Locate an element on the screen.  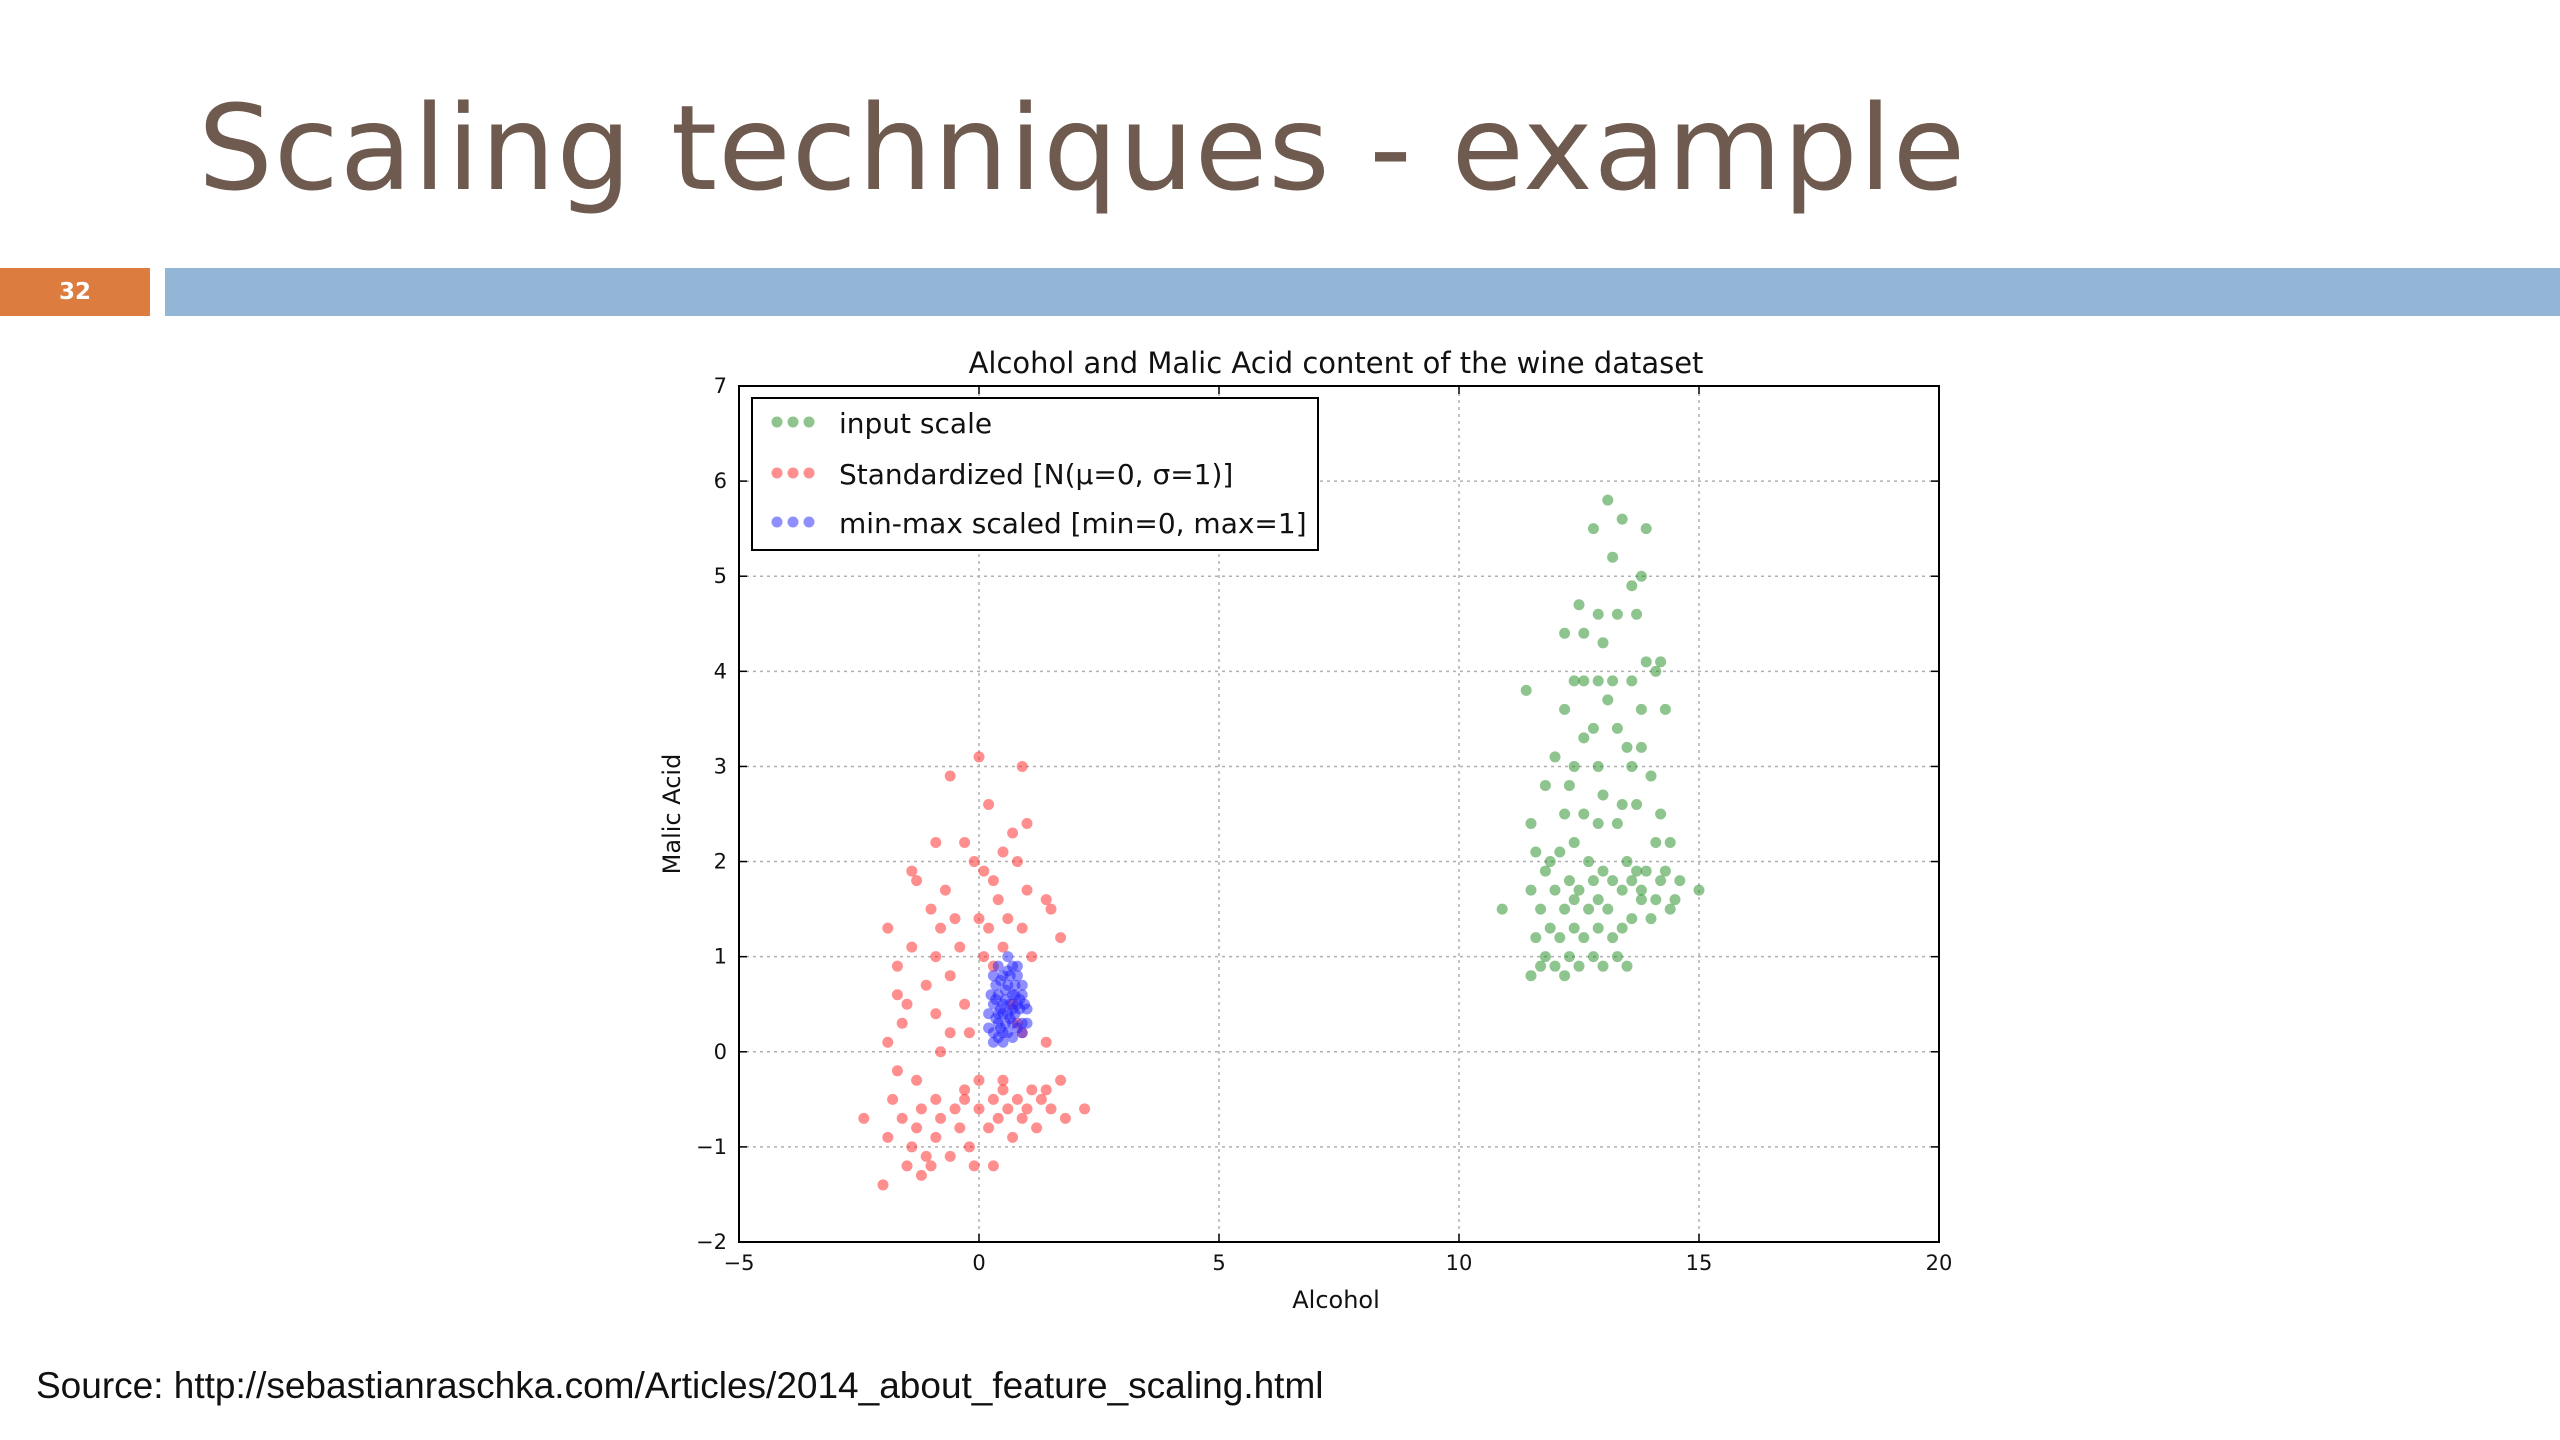
y-tick-label: 3 is located at coordinates (720, 766).